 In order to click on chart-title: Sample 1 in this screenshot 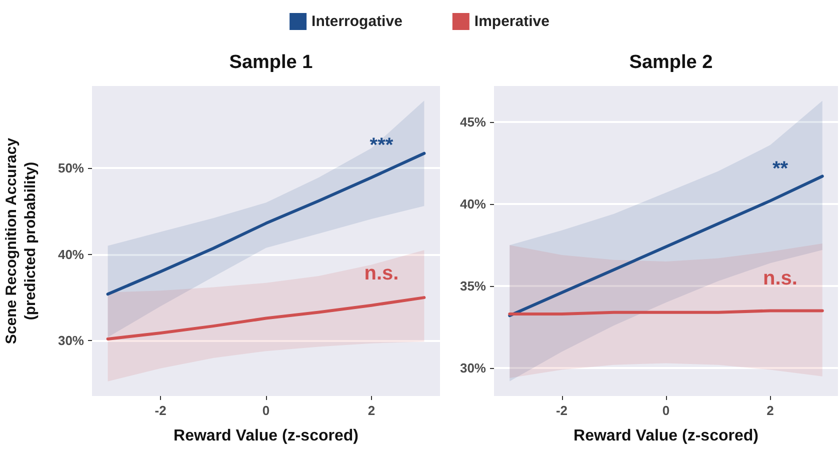, I will do `click(271, 62)`.